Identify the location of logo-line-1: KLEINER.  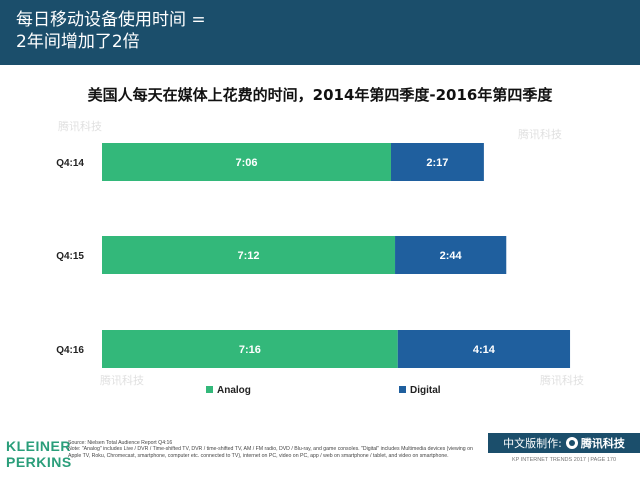
(38, 446).